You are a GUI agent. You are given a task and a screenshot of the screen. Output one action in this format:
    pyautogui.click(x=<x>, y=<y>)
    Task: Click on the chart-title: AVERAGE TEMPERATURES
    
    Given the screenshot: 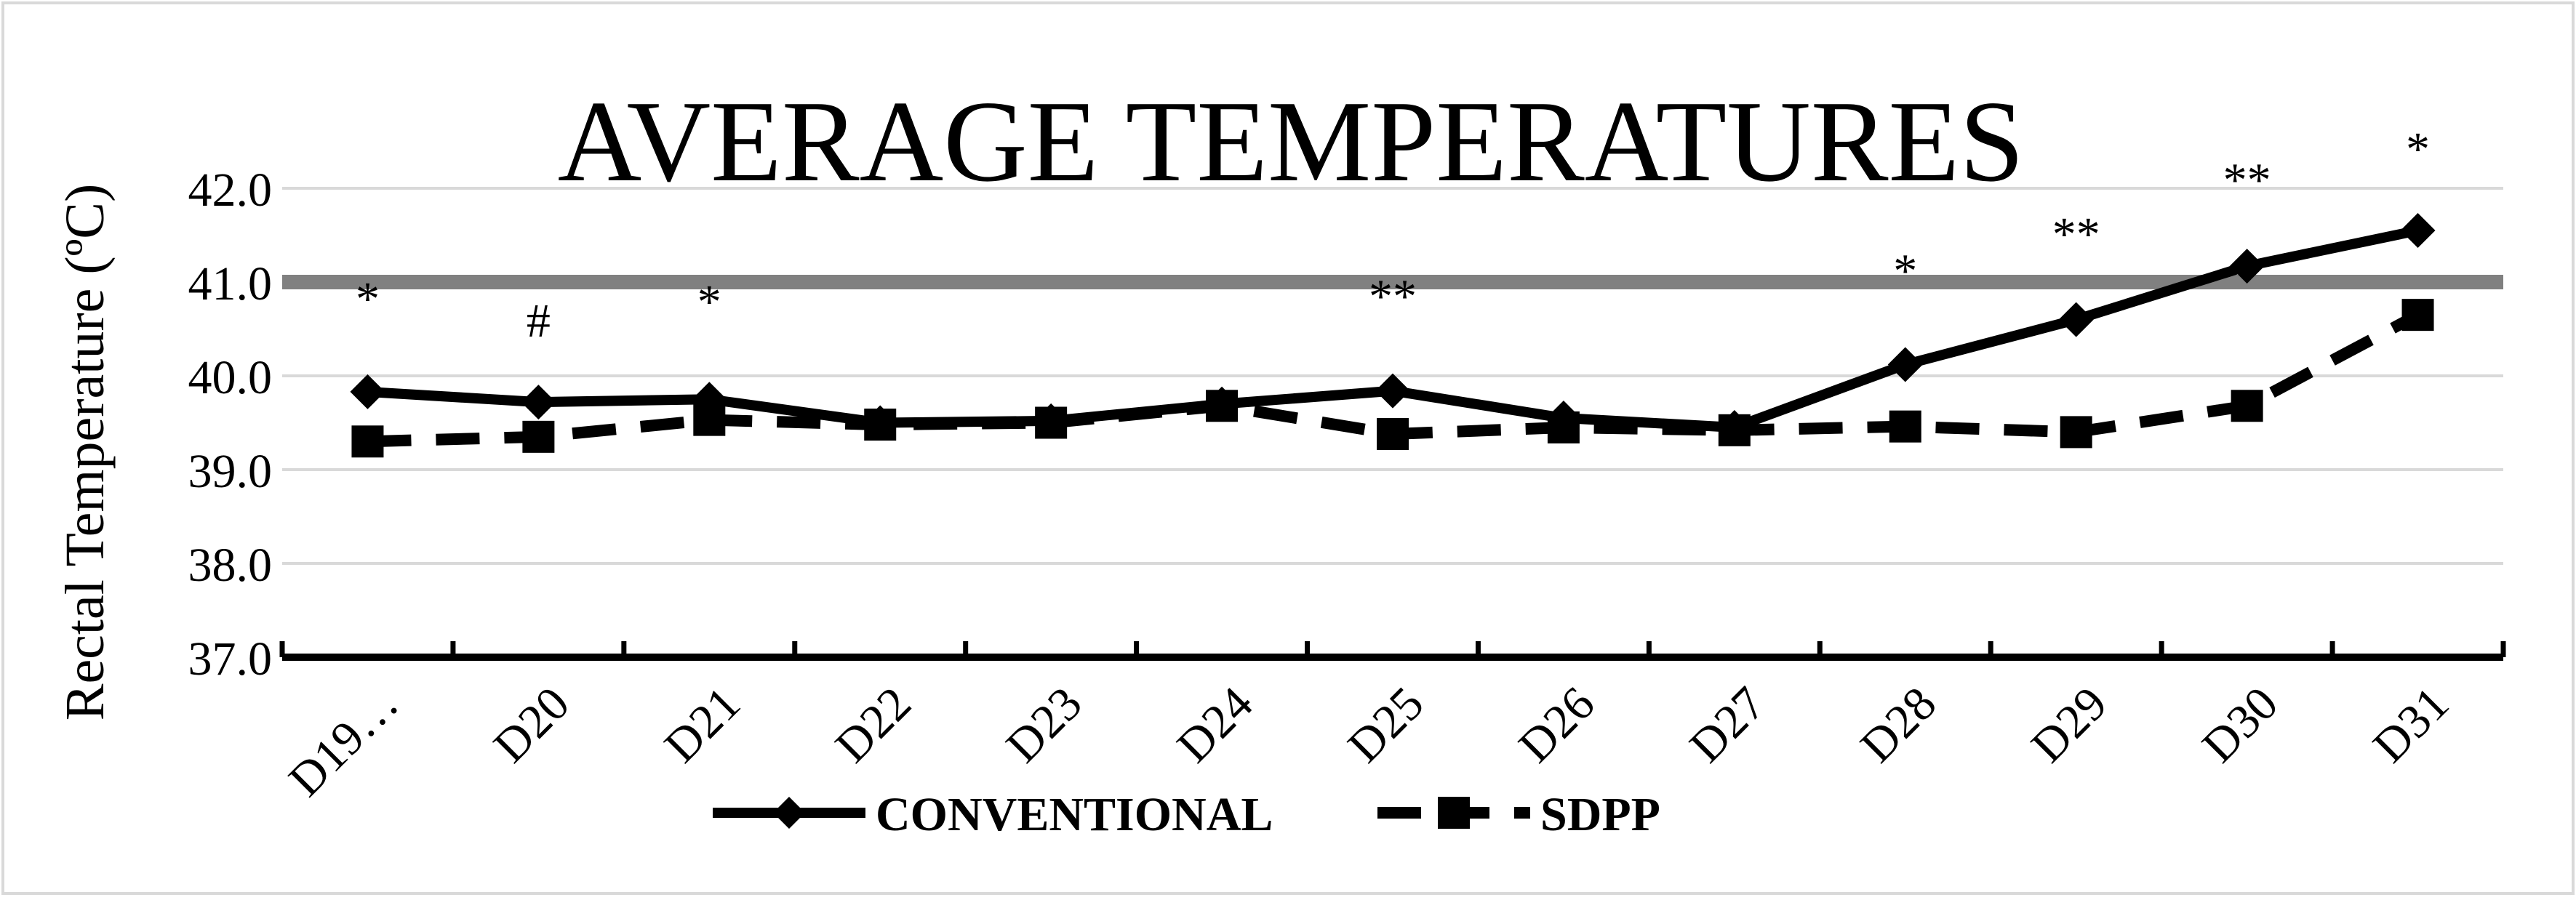 What is the action you would take?
    pyautogui.click(x=1291, y=141)
    